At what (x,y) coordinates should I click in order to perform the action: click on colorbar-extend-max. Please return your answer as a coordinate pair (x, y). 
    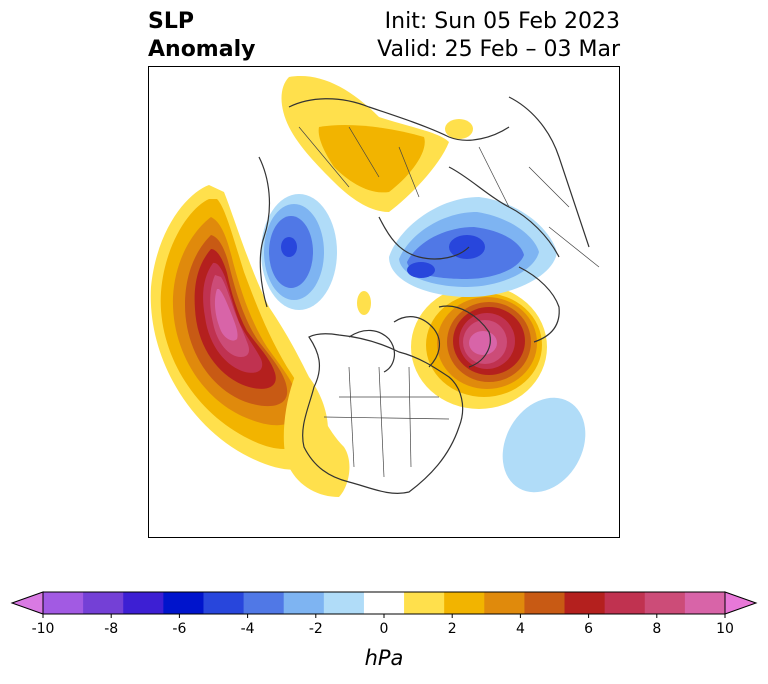
    Looking at the image, I should click on (741, 603).